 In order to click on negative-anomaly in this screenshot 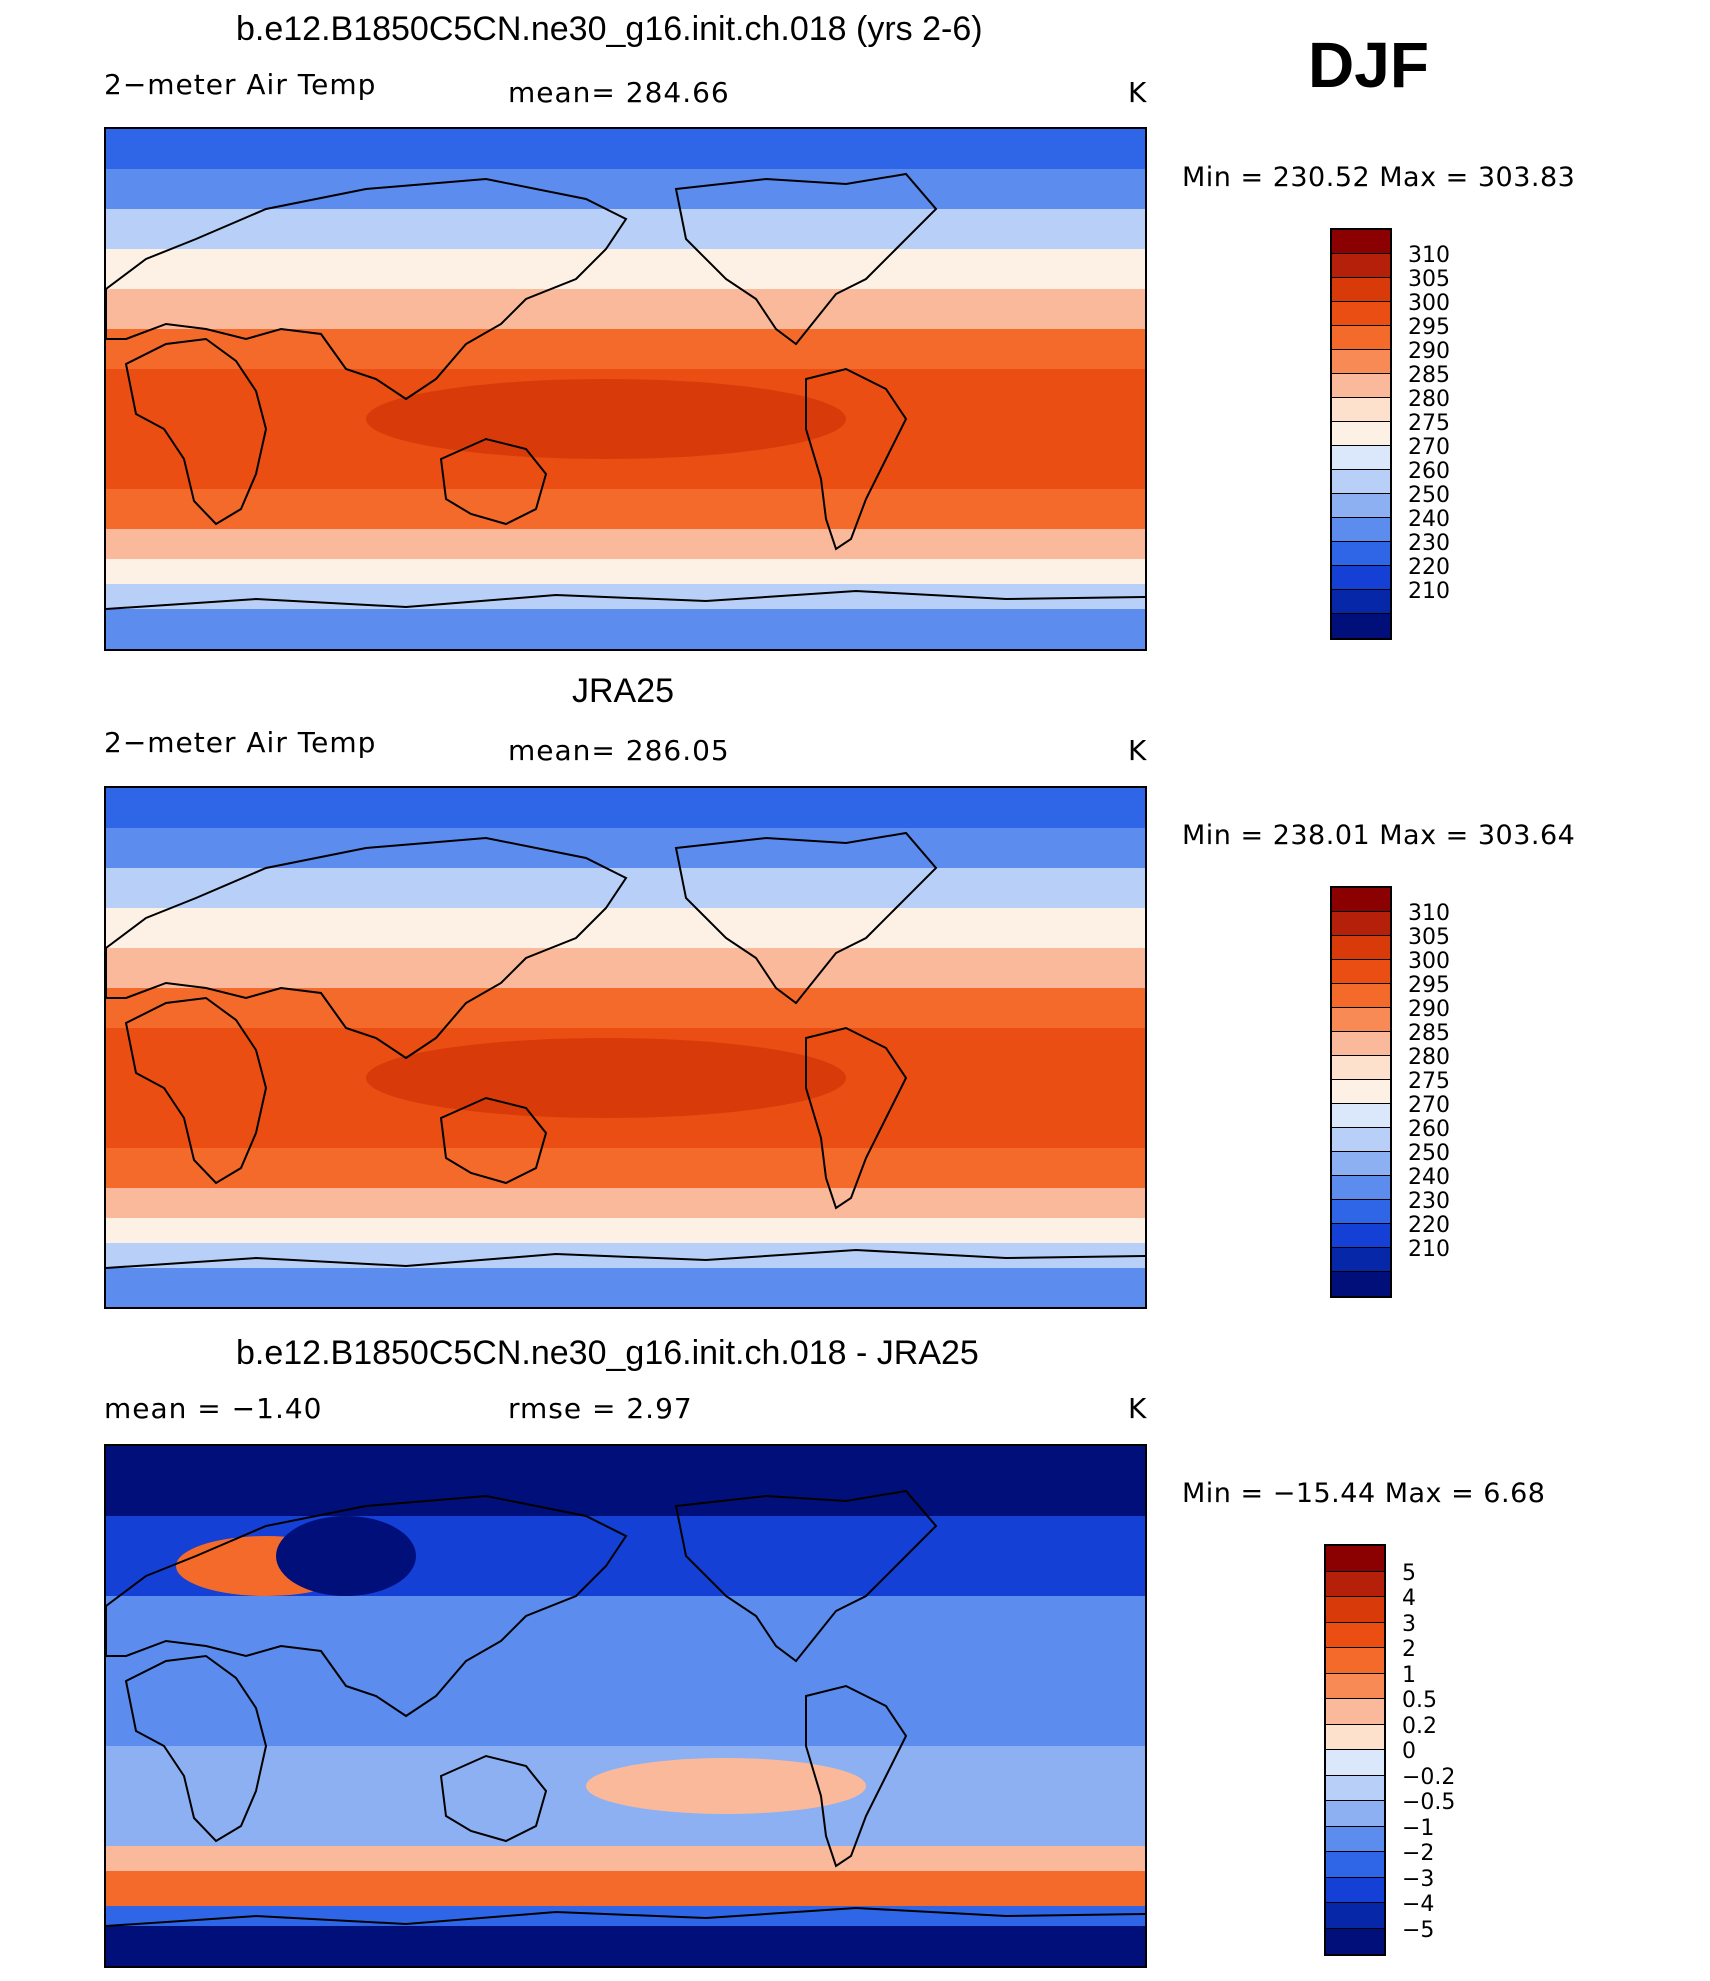, I will do `click(346, 1556)`.